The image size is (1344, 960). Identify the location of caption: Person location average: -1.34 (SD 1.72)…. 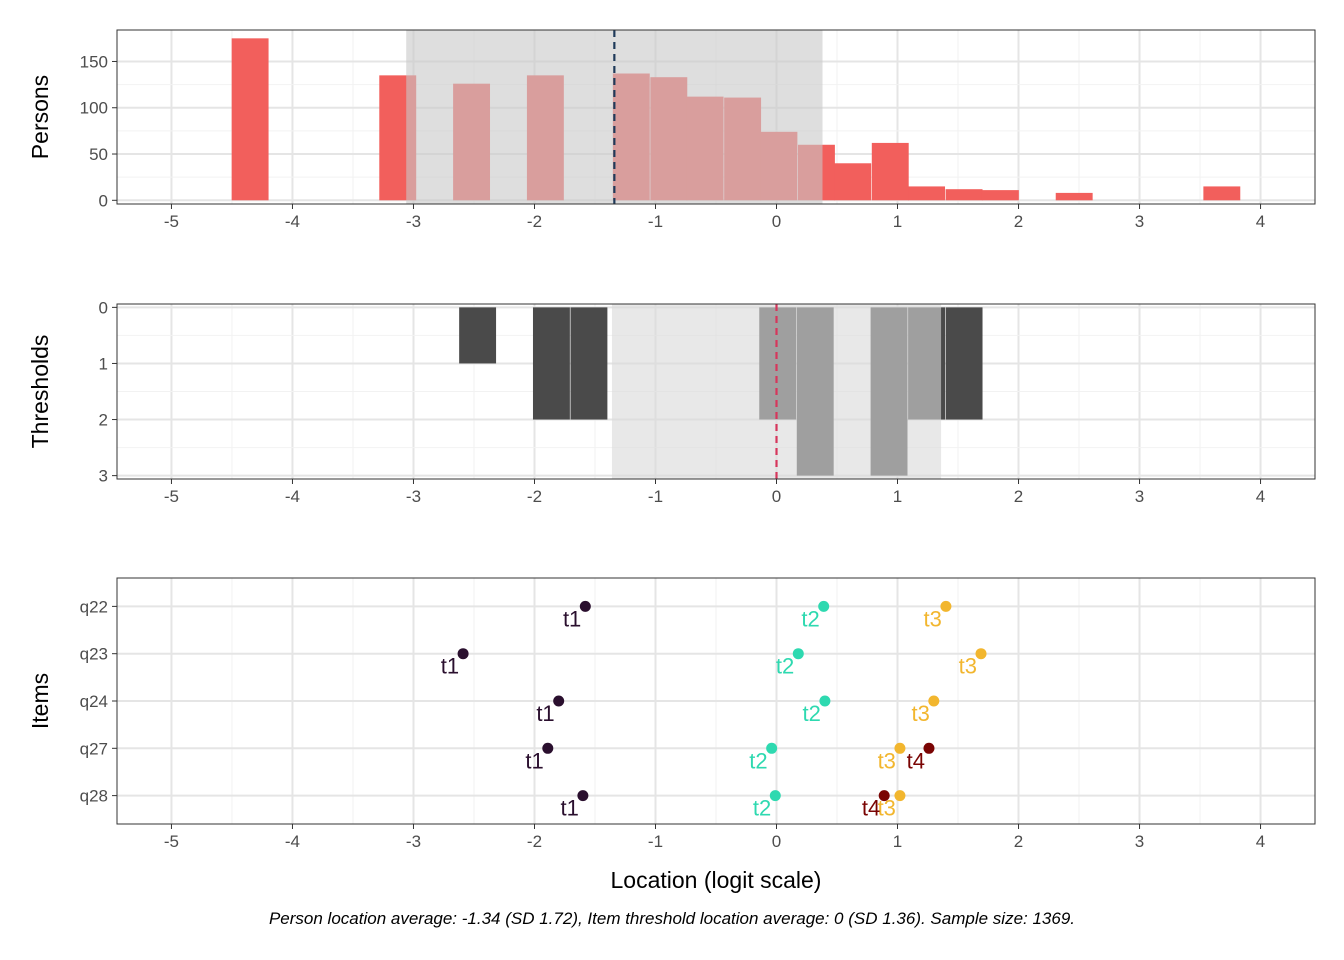
(672, 918).